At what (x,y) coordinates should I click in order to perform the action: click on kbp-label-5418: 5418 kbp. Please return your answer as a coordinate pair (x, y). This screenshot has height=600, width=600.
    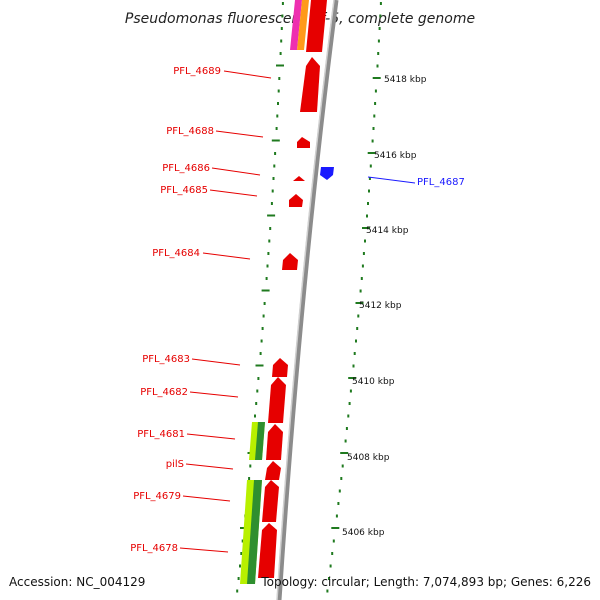
    Looking at the image, I should click on (405, 80).